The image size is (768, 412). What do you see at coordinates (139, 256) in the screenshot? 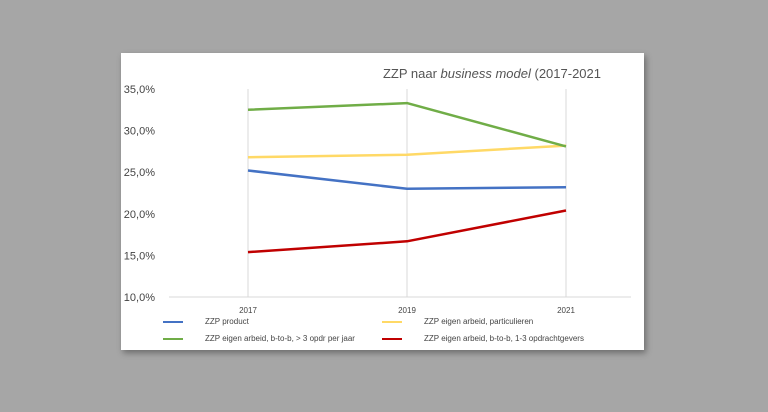
I see `y-tick-label: 15,0%` at bounding box center [139, 256].